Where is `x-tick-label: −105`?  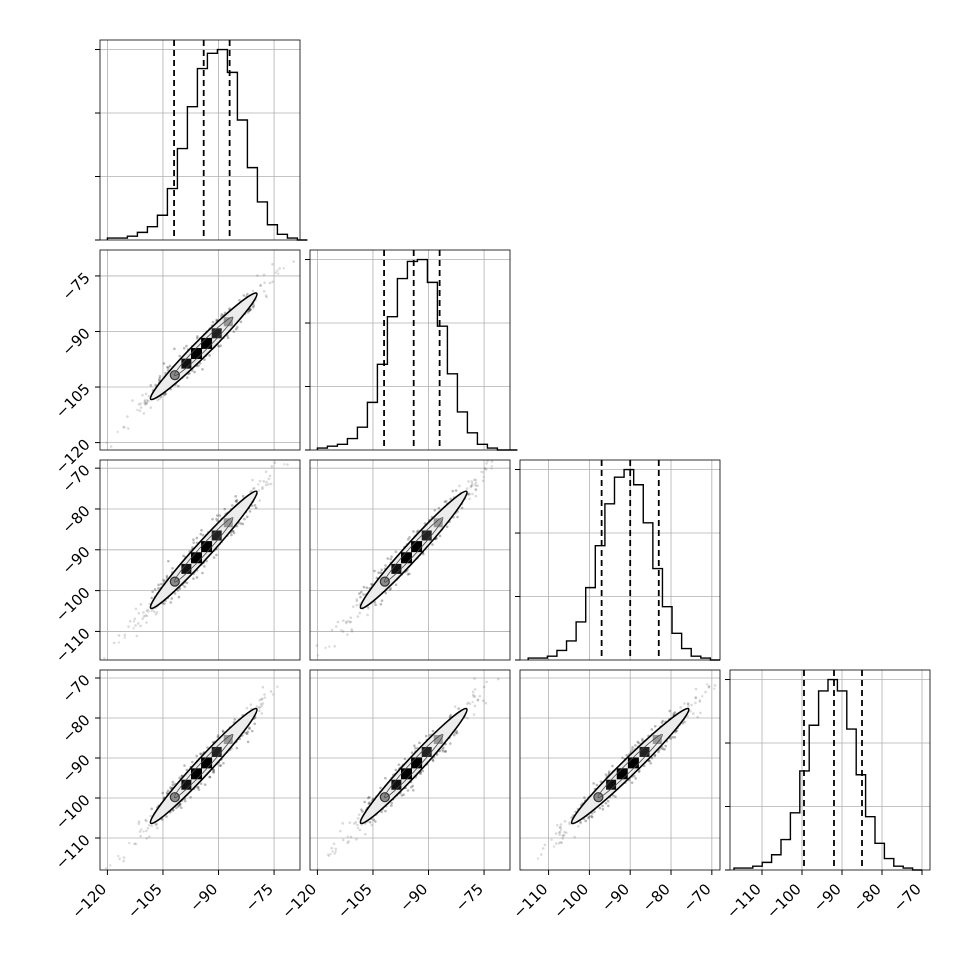
x-tick-label: −105 is located at coordinates (355, 901).